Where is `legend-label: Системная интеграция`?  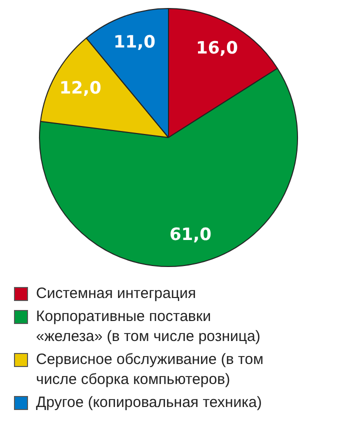 legend-label: Системная интеграция is located at coordinates (116, 294).